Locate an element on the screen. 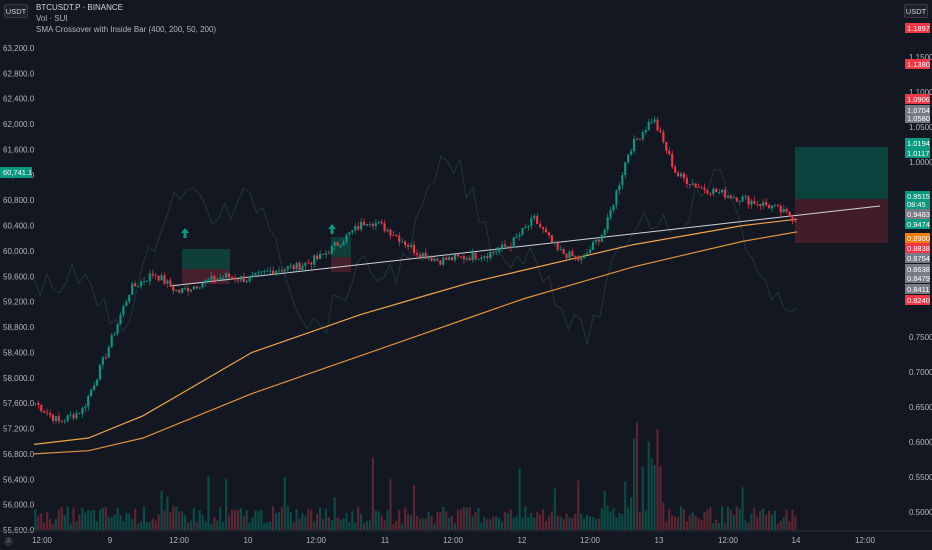 This screenshot has height=550, width=932. left-axis-tick-label: 57,600.0 is located at coordinates (19, 403).